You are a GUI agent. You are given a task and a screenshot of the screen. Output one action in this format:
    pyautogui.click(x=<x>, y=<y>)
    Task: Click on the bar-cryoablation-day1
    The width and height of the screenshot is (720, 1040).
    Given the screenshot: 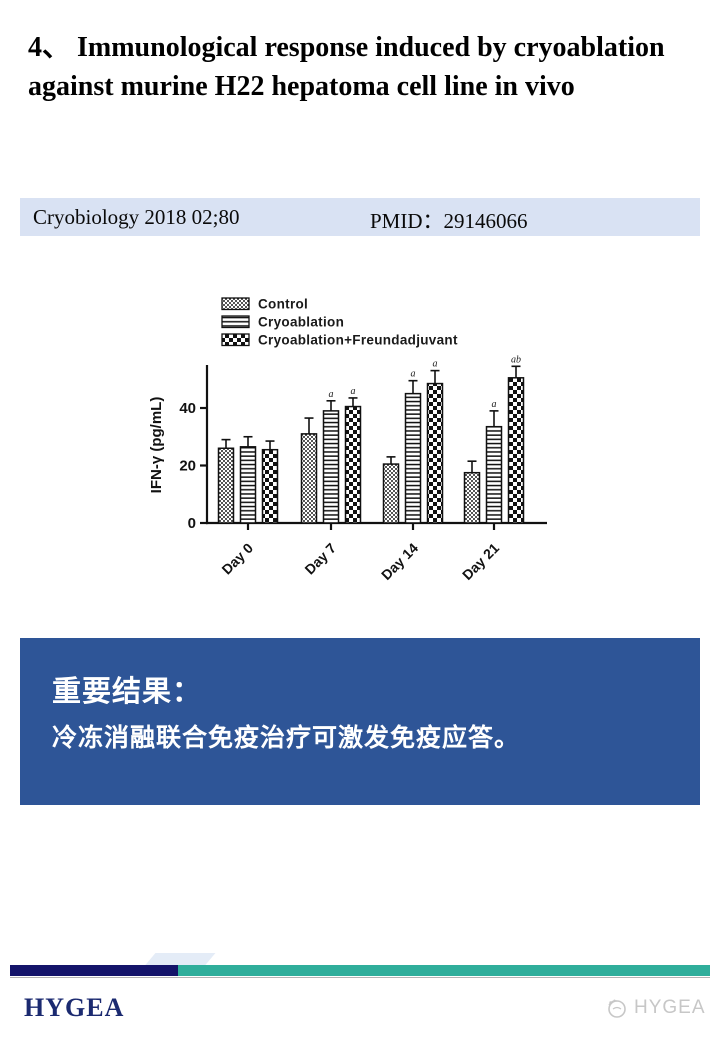 What is the action you would take?
    pyautogui.click(x=331, y=467)
    